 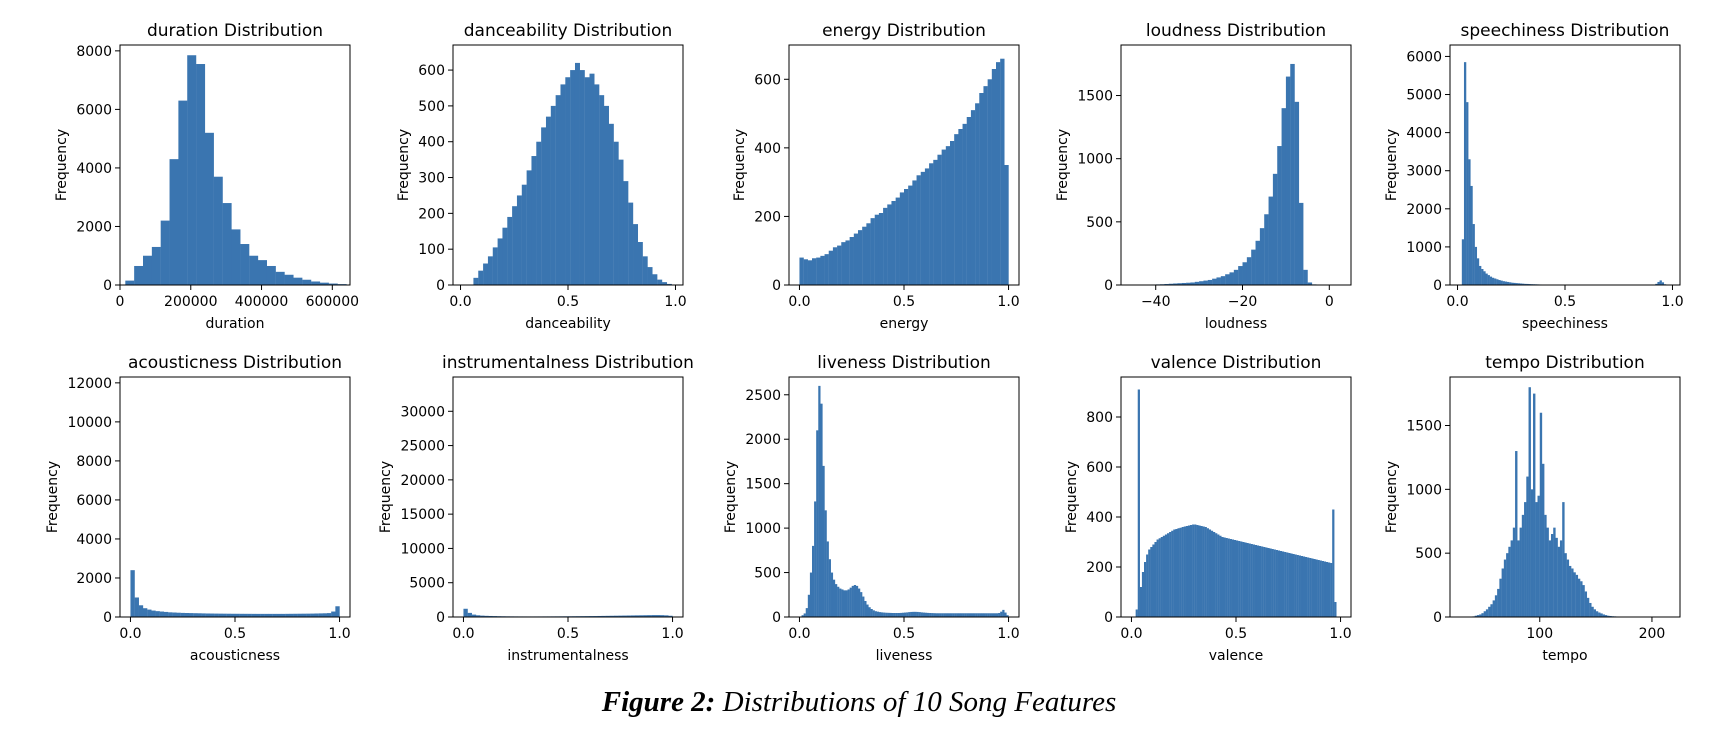 What do you see at coordinates (1424, 172) in the screenshot?
I see `y-tick-label: 3000` at bounding box center [1424, 172].